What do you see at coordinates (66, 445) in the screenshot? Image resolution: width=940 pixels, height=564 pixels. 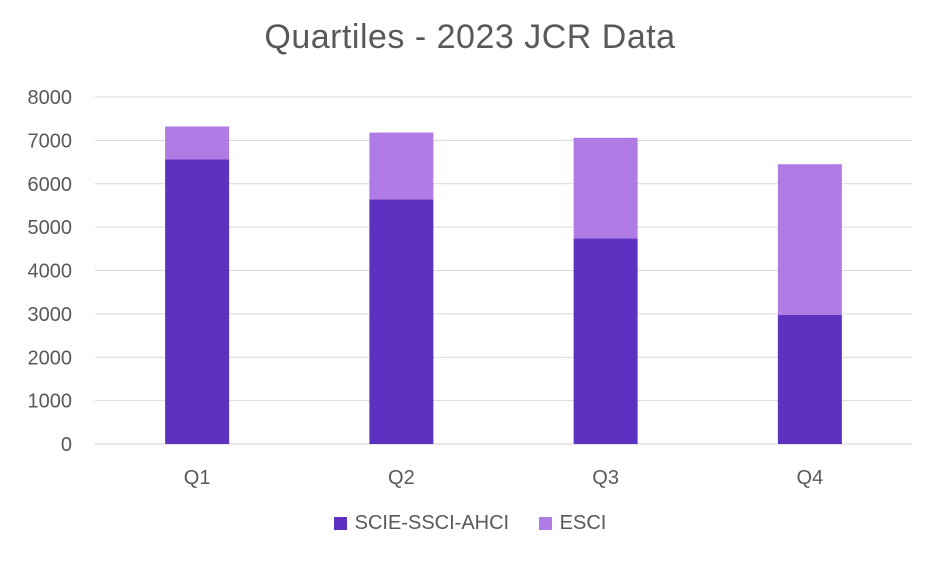 I see `y-tick-label: 0` at bounding box center [66, 445].